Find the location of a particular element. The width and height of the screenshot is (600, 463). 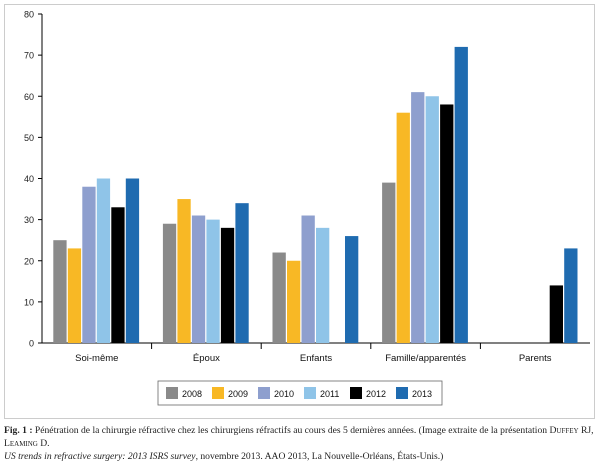

y-tick-label: 50 is located at coordinates (29, 138).